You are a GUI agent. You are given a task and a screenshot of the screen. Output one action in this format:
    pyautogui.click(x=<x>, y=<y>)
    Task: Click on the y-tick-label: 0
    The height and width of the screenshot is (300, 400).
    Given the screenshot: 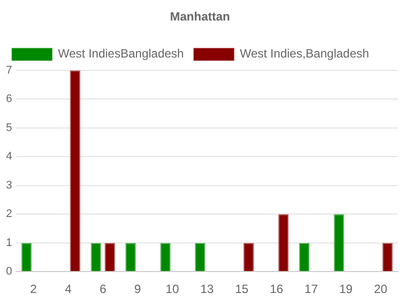 What is the action you would take?
    pyautogui.click(x=9, y=272)
    